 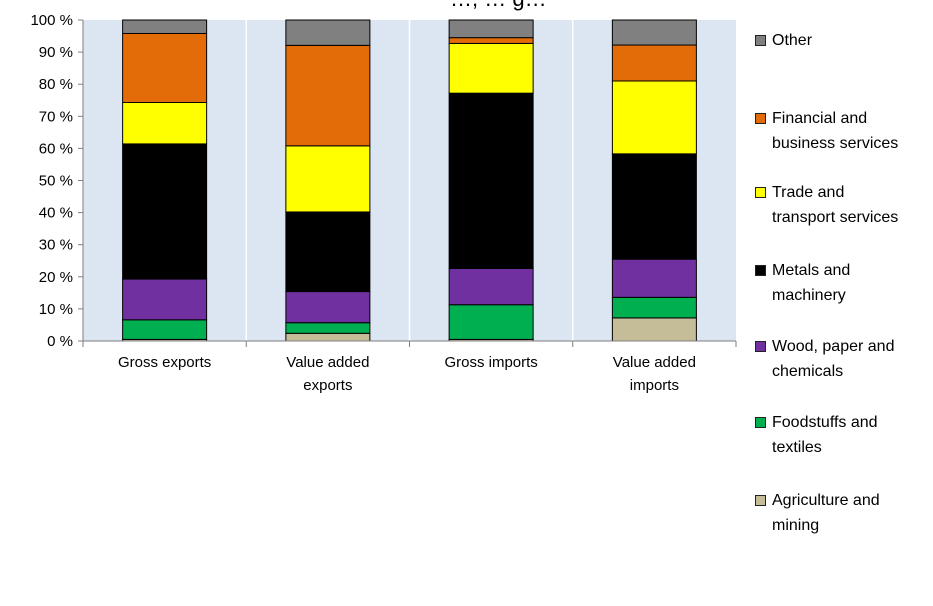 I want to click on green-square-swatch, so click(x=760, y=422).